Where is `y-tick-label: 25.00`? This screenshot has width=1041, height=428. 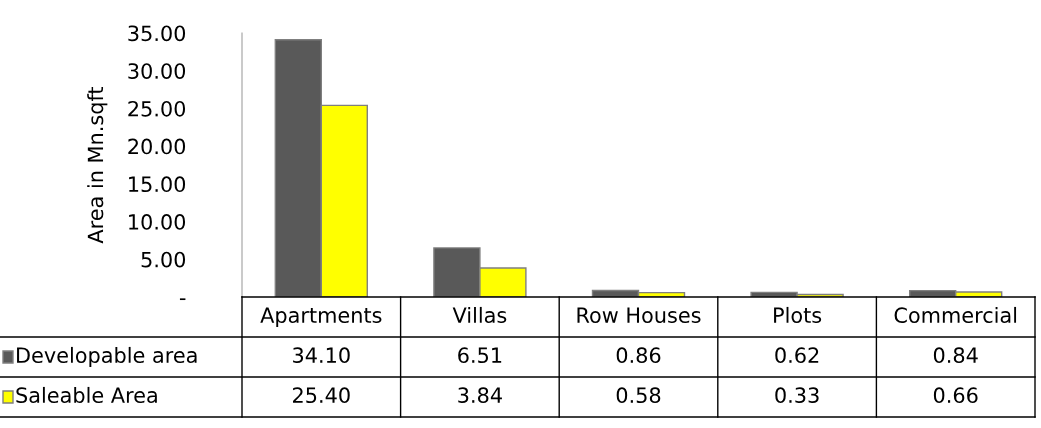 y-tick-label: 25.00 is located at coordinates (157, 108).